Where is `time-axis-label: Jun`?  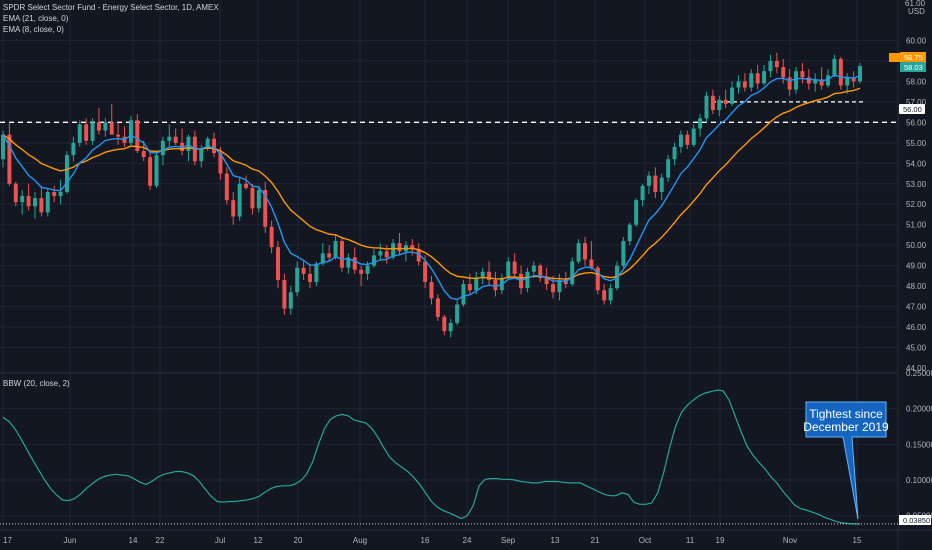
time-axis-label: Jun is located at coordinates (70, 540).